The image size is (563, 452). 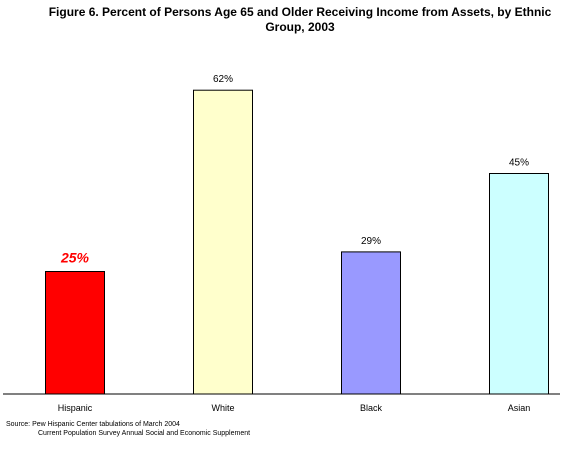 I want to click on value-label-asian: 45%, so click(x=519, y=163).